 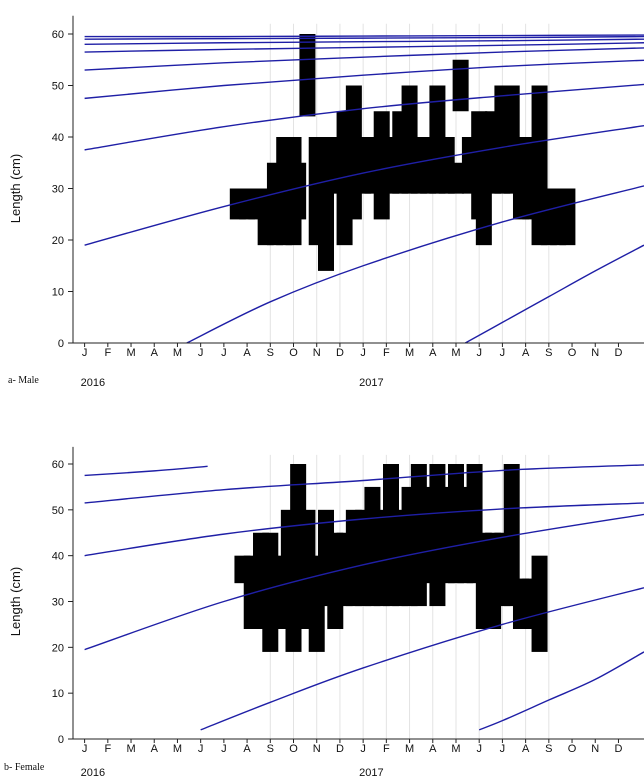 What do you see at coordinates (391, 558) in the screenshot?
I see `sample-bars` at bounding box center [391, 558].